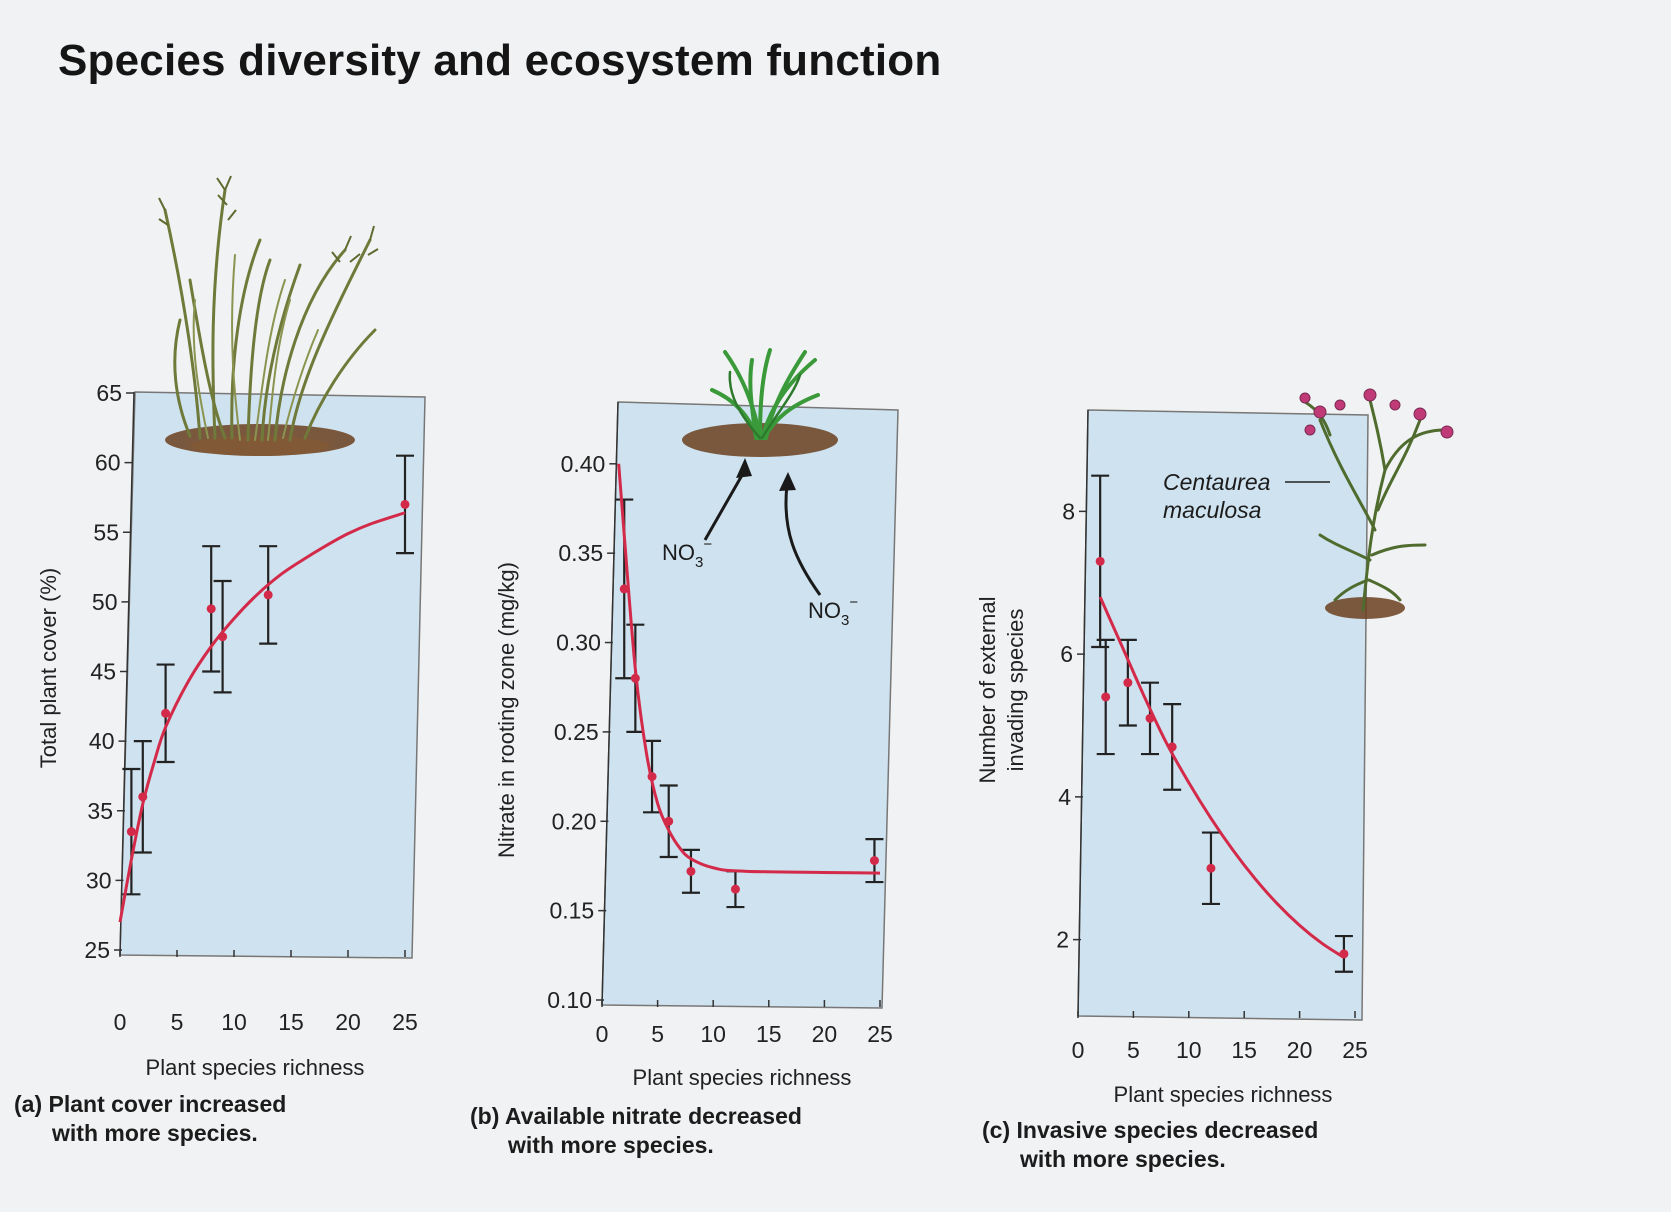 This screenshot has height=1212, width=1671. What do you see at coordinates (576, 732) in the screenshot?
I see `y-tick-label: 0.25` at bounding box center [576, 732].